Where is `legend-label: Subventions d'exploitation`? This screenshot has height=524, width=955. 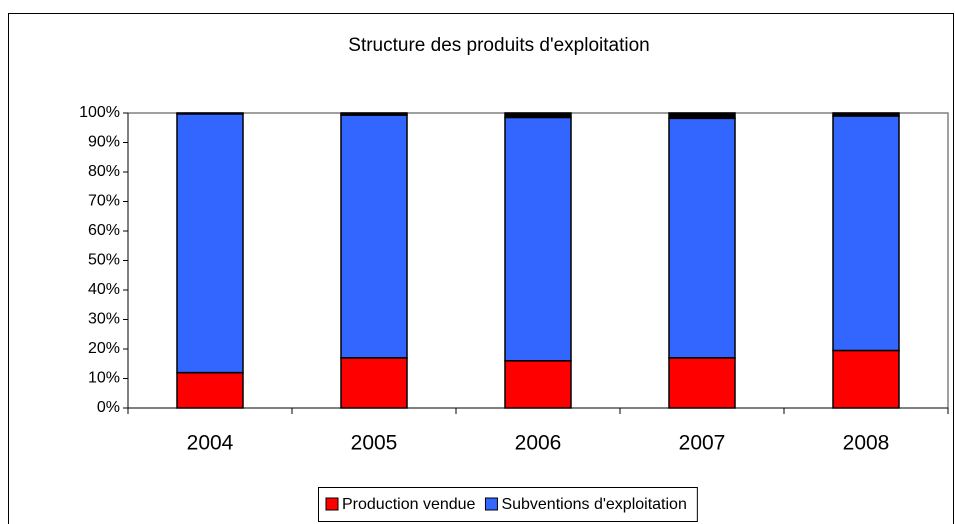 legend-label: Subventions d'exploitation is located at coordinates (593, 504).